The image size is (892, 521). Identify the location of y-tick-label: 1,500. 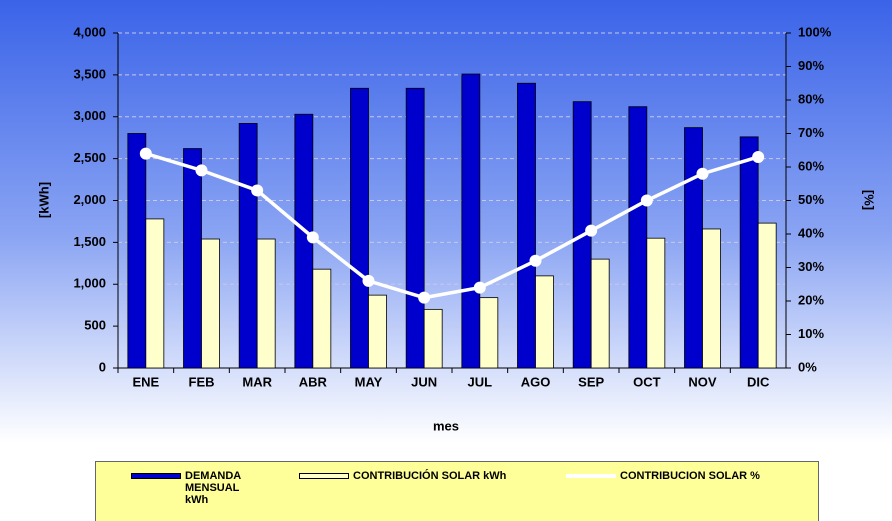
(89, 241).